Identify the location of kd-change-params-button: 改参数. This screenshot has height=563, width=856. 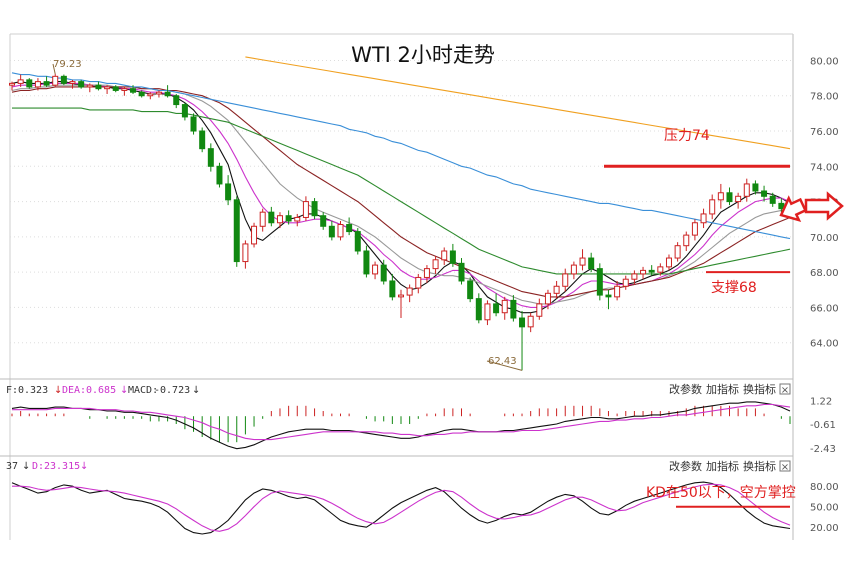
(685, 466).